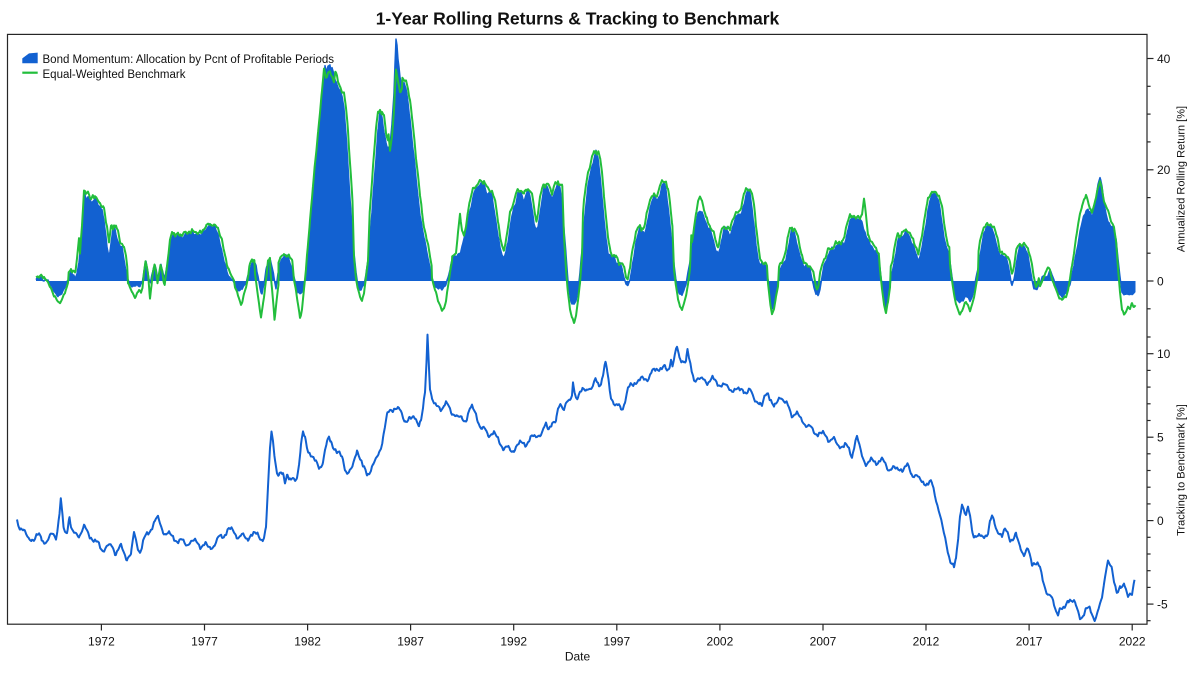 Image resolution: width=1200 pixels, height=675 pixels. I want to click on svg-text: 2007, so click(823, 642).